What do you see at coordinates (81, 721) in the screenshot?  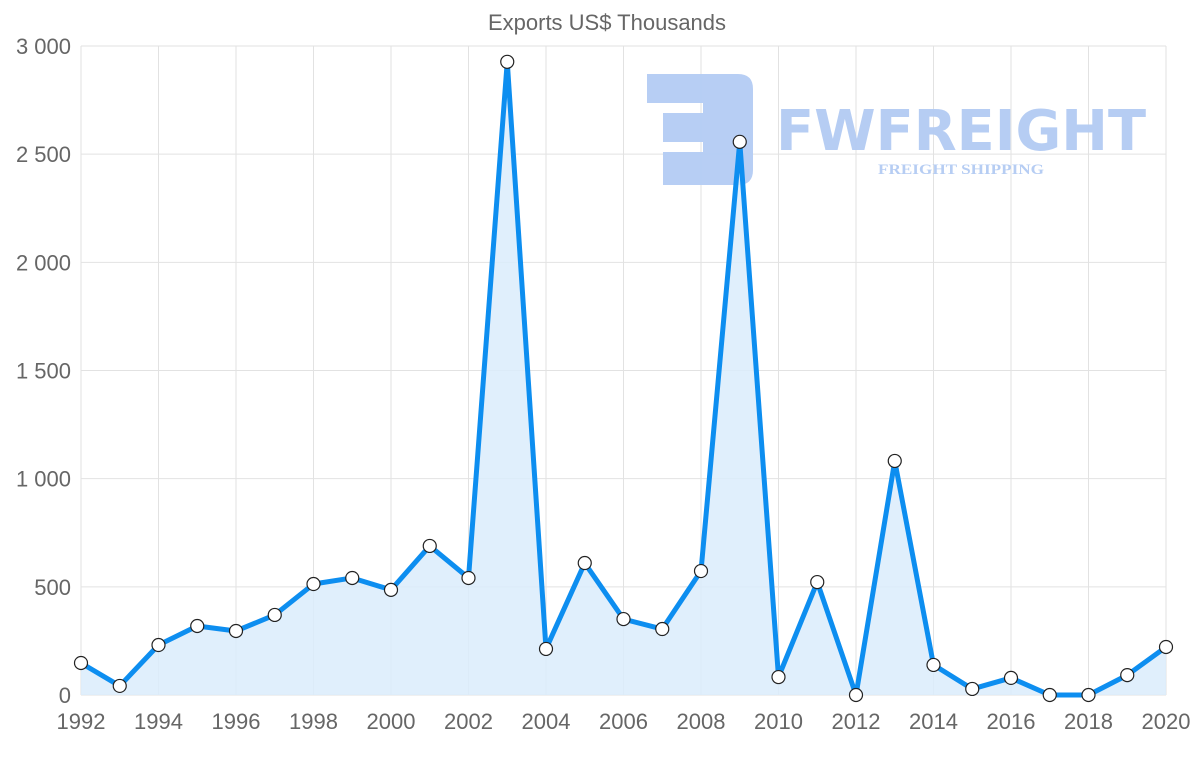 I see `x-tick-label: 1992` at bounding box center [81, 721].